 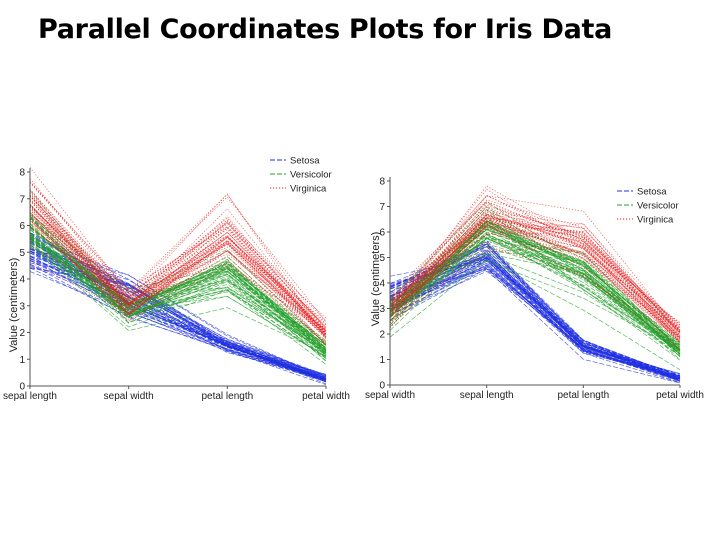 What do you see at coordinates (22, 253) in the screenshot?
I see `y-tick-label: 5` at bounding box center [22, 253].